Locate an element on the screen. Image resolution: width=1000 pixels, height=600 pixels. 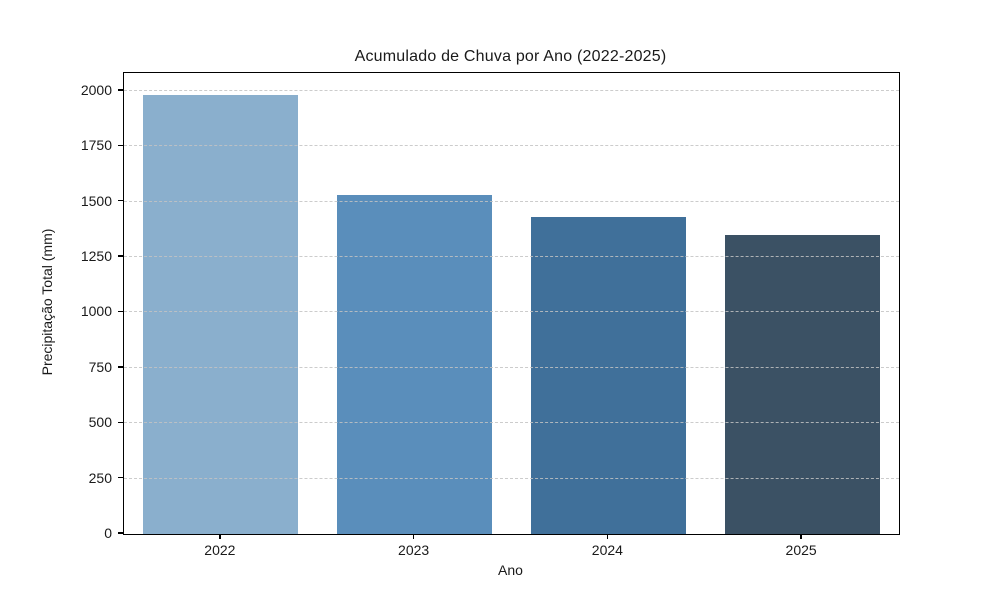
bar-2025 is located at coordinates (802, 384).